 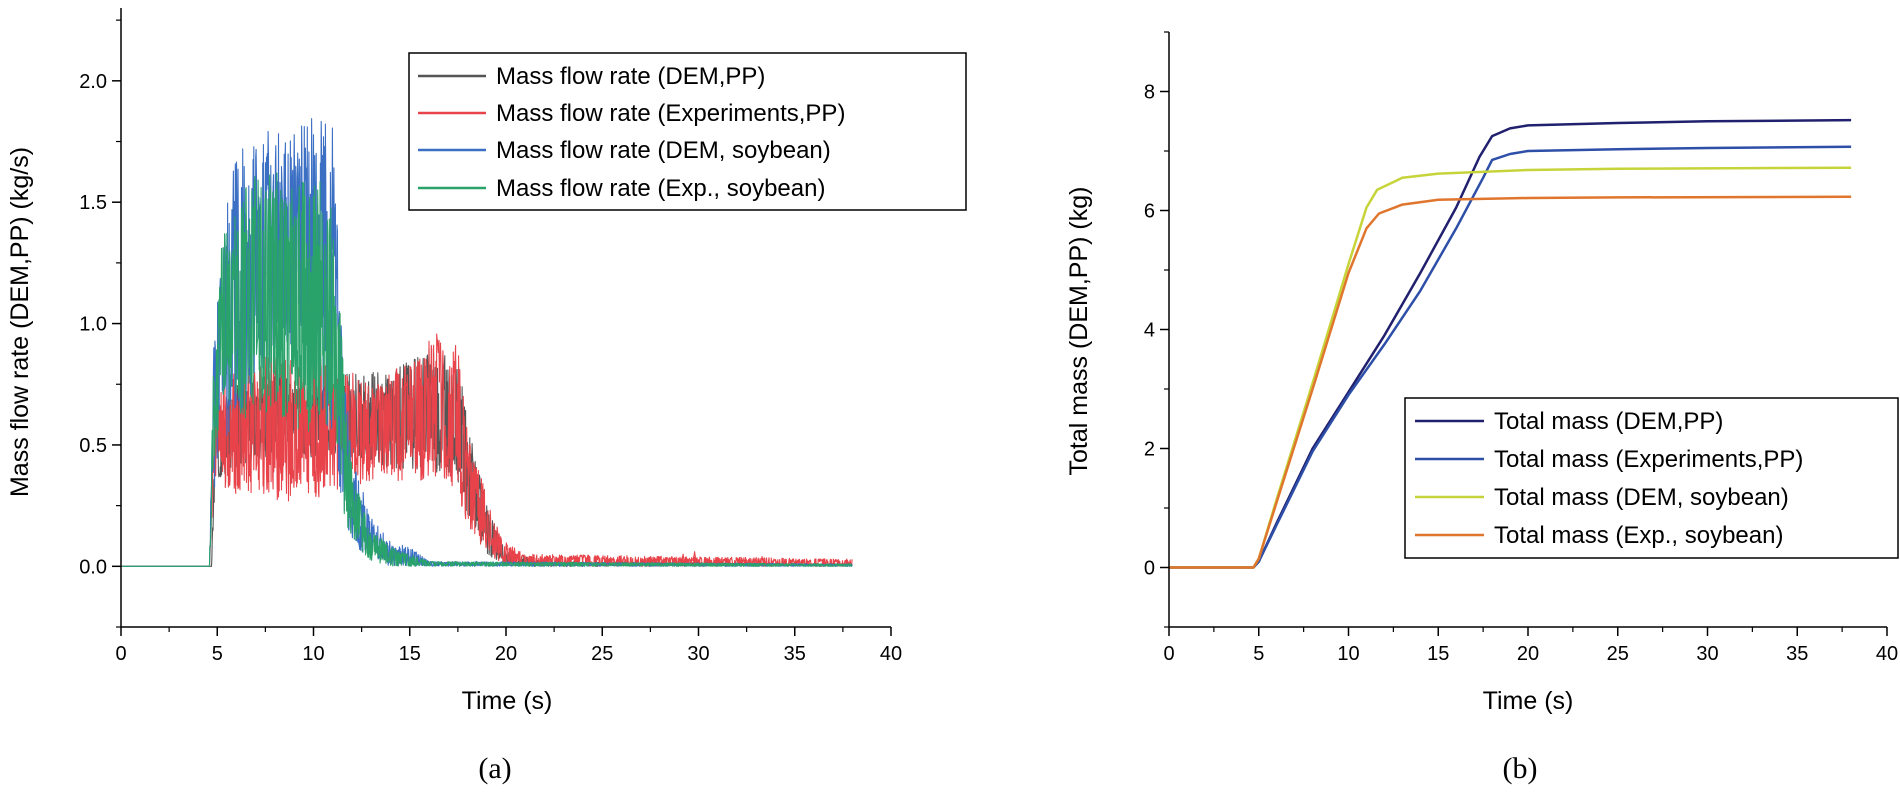 I want to click on x-tick-label-b-3: 15, so click(x=1438, y=654).